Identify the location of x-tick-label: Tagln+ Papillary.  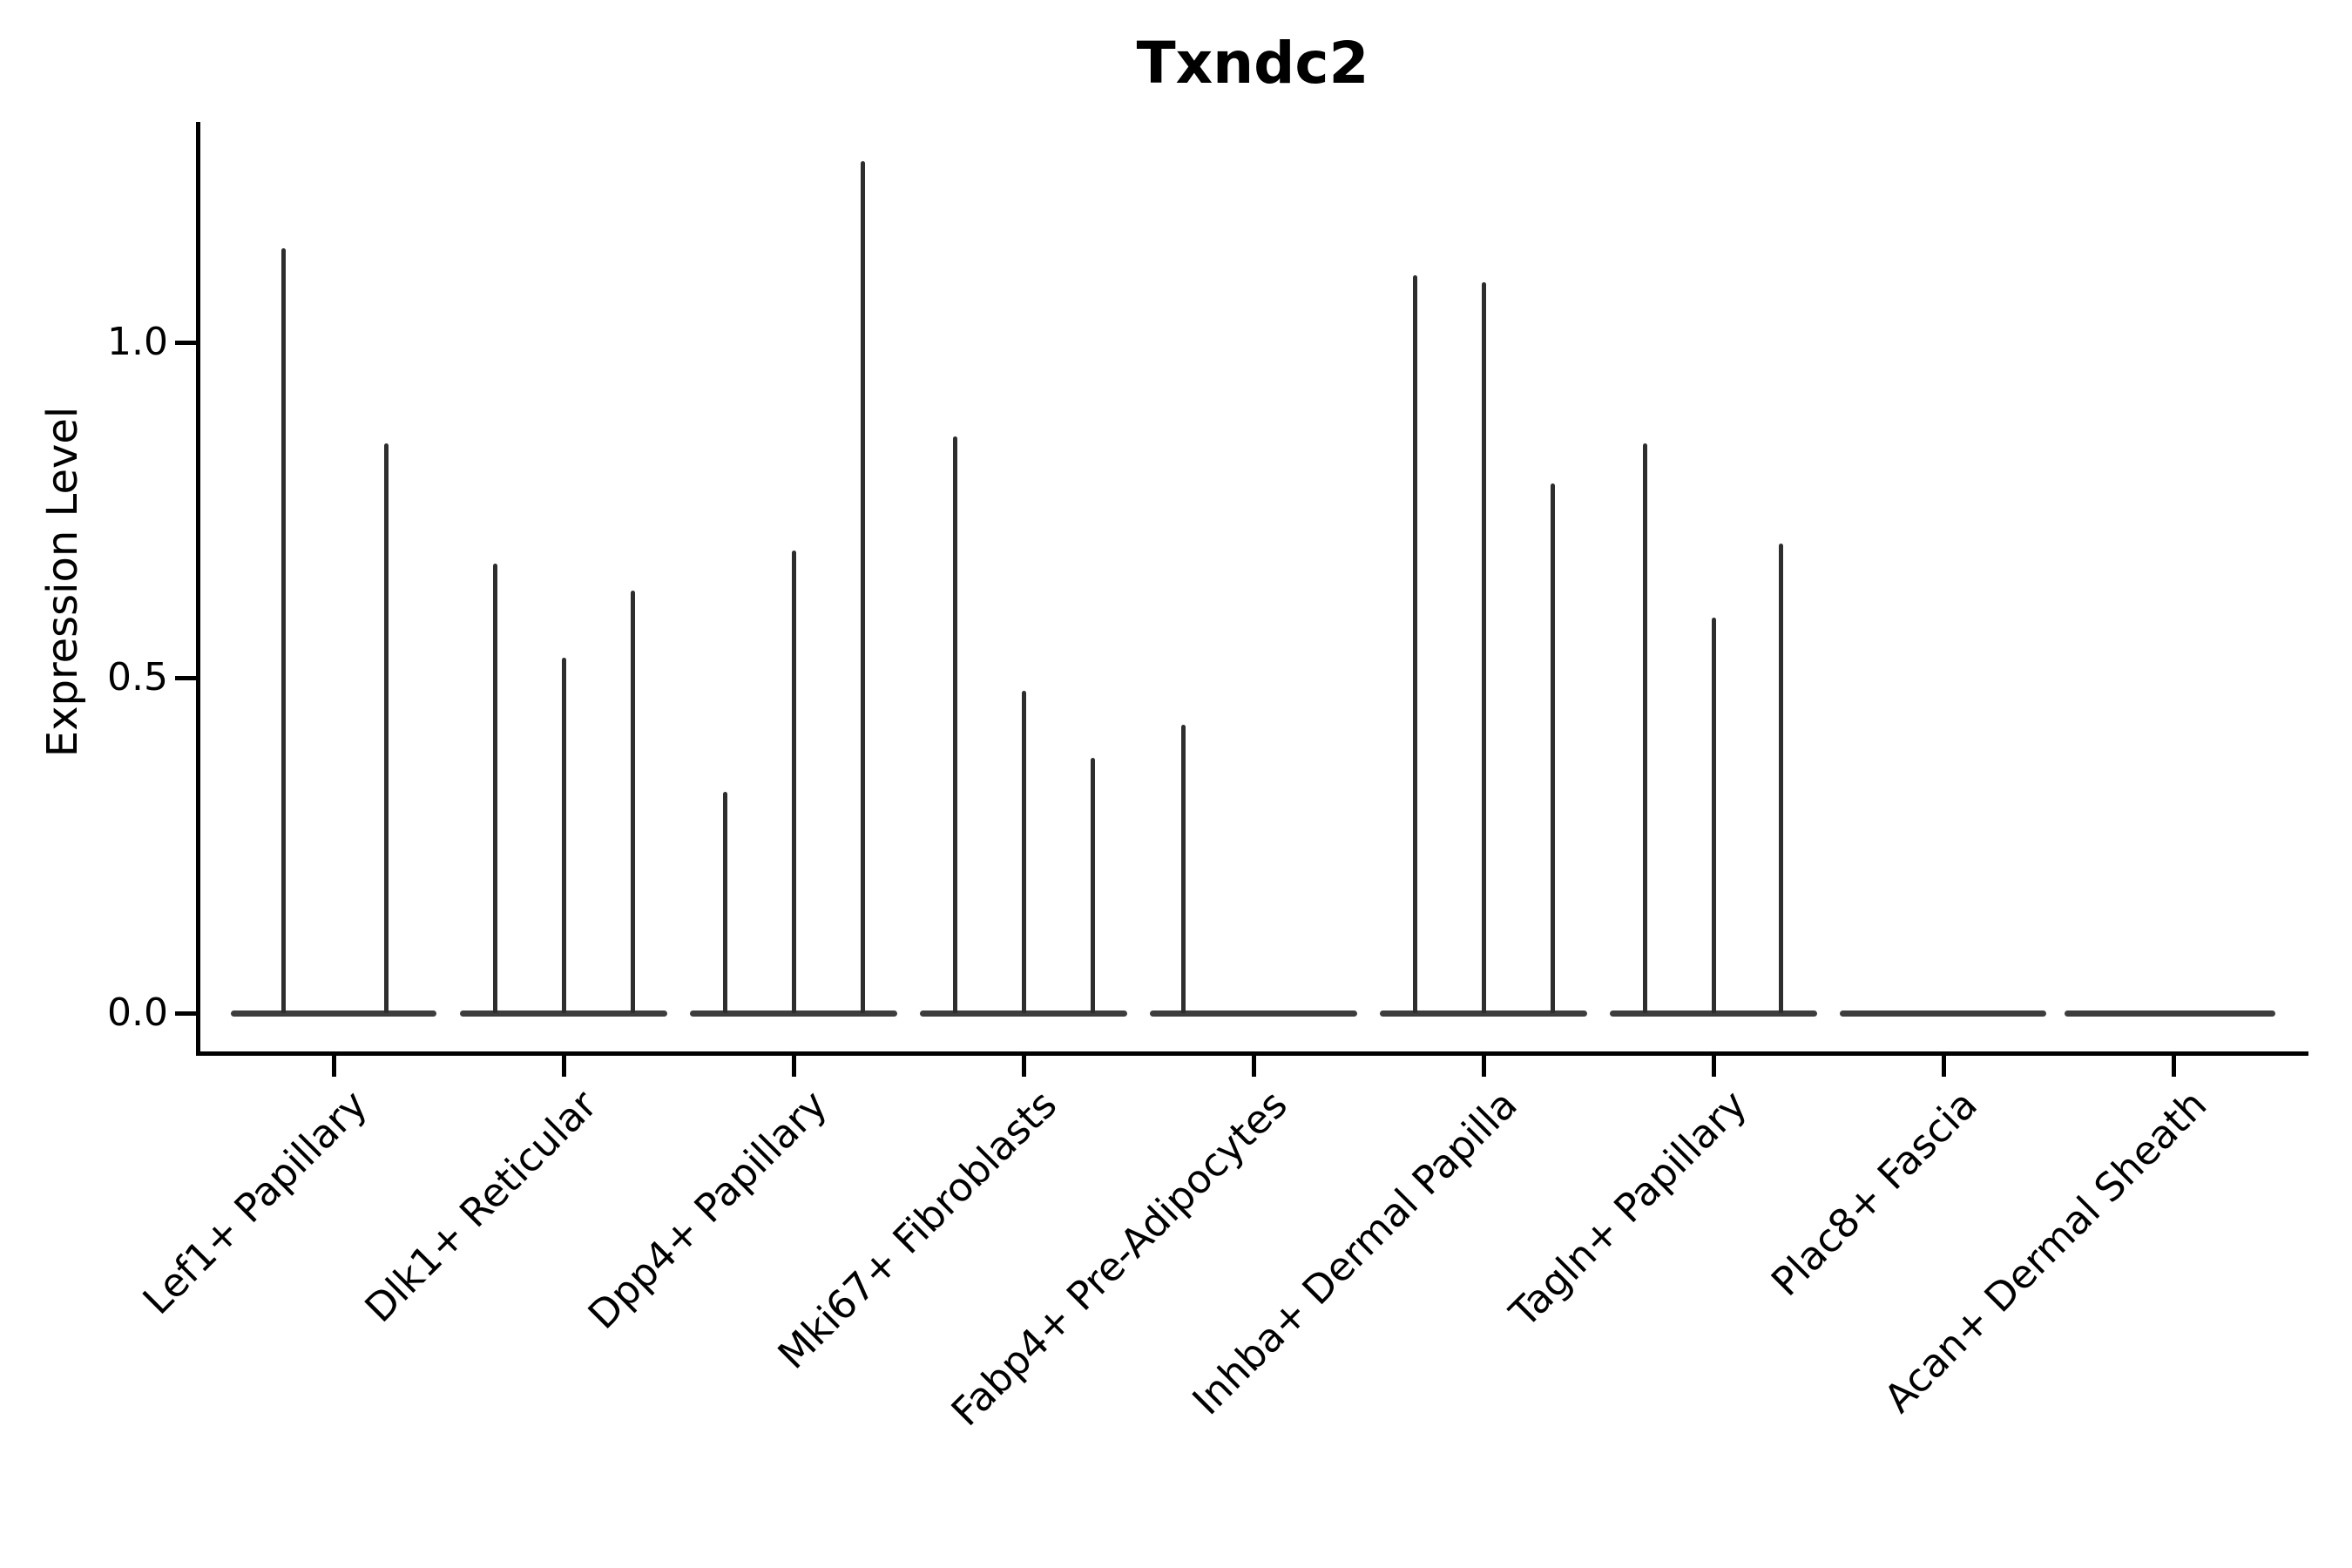
(1628, 1208).